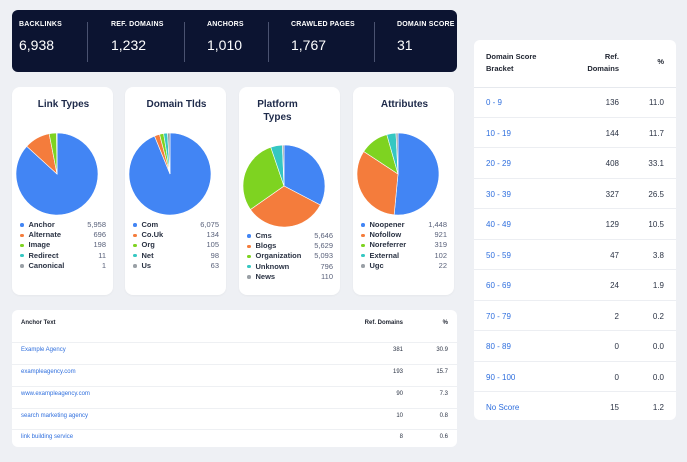  Describe the element at coordinates (63, 256) in the screenshot. I see `legend-item: Redirect 11` at that location.